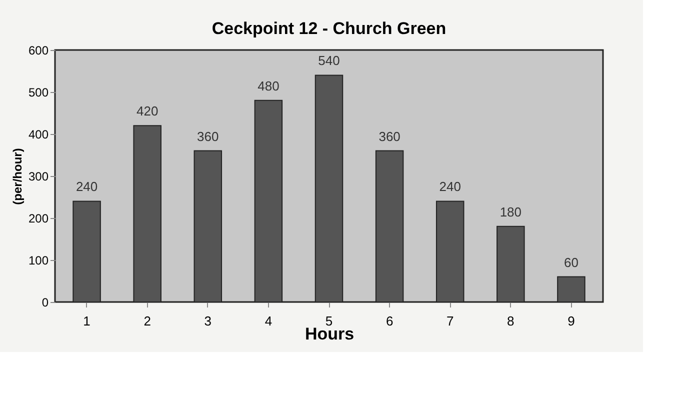 This screenshot has height=405, width=677. Describe the element at coordinates (208, 321) in the screenshot. I see `x-tick-label: 3` at that location.